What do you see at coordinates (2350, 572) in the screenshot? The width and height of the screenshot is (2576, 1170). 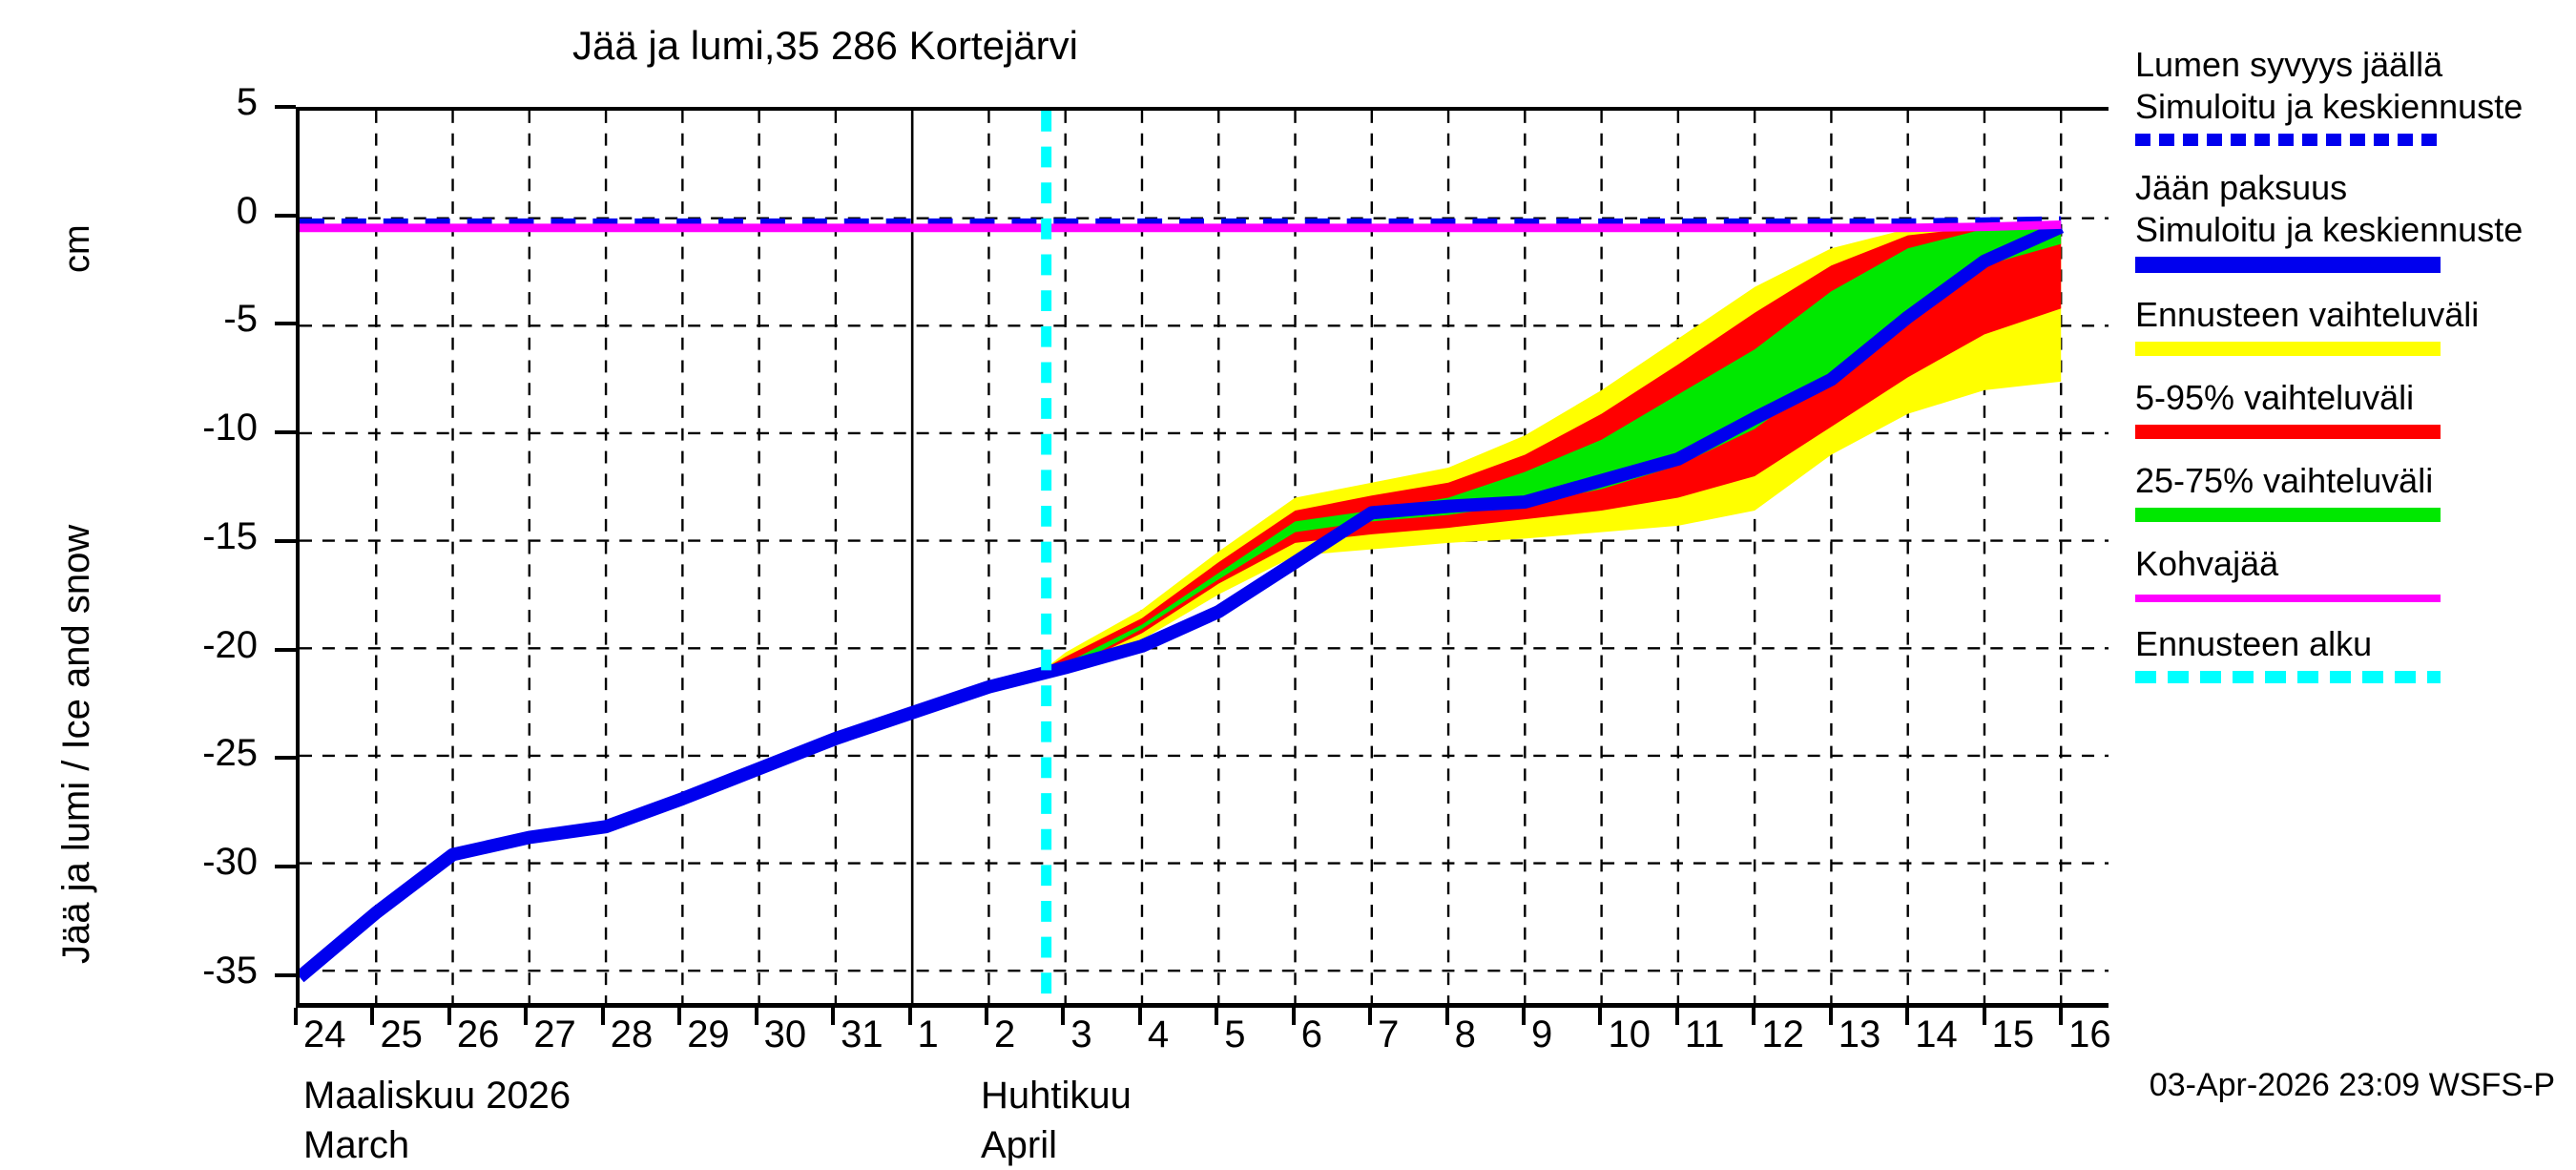 I see `legend-entry: Kohvajää` at bounding box center [2350, 572].